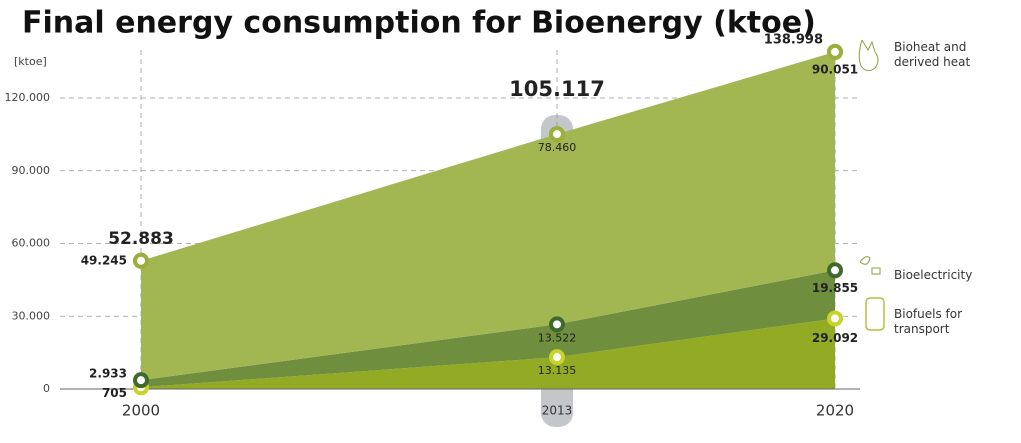  What do you see at coordinates (46, 388) in the screenshot?
I see `y-tick-label: 0` at bounding box center [46, 388].